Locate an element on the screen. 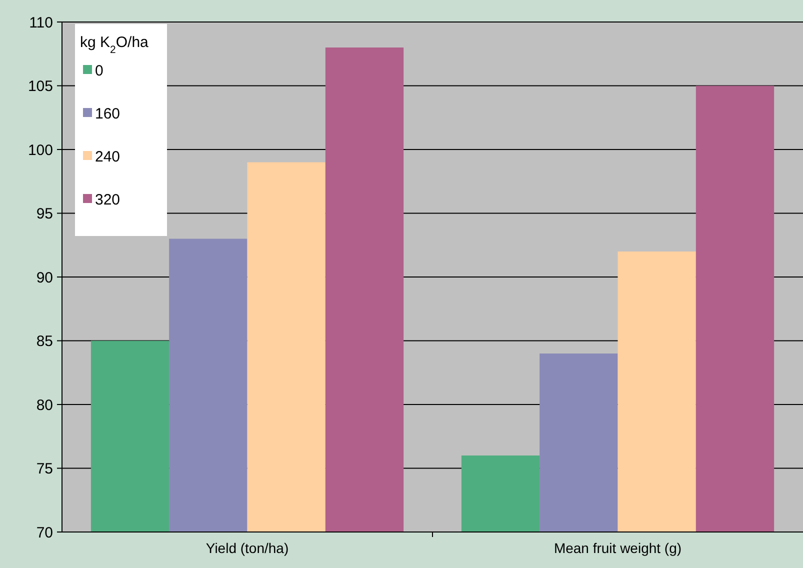  legend-title: kg K$_{2}$O/ha is located at coordinates (115, 45).